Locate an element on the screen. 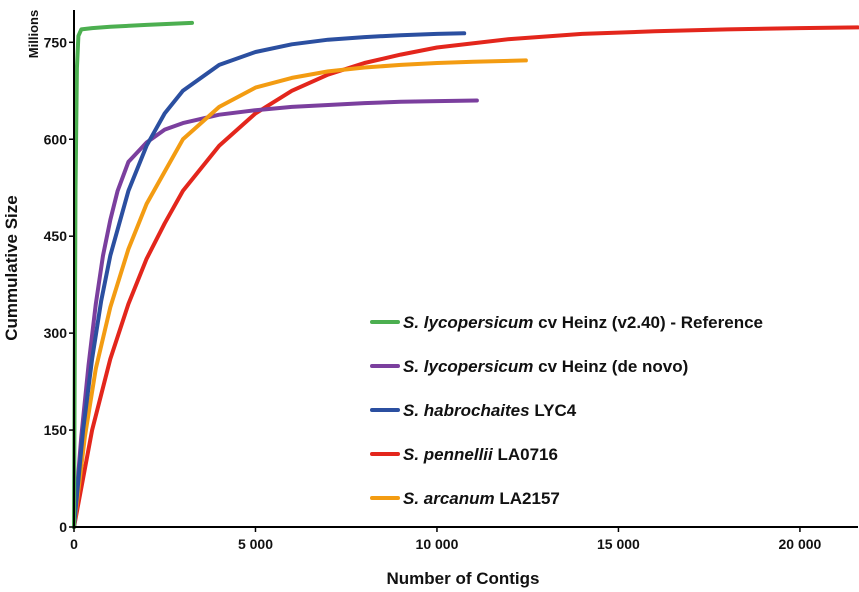  y-tick-label: 150 is located at coordinates (56, 430).